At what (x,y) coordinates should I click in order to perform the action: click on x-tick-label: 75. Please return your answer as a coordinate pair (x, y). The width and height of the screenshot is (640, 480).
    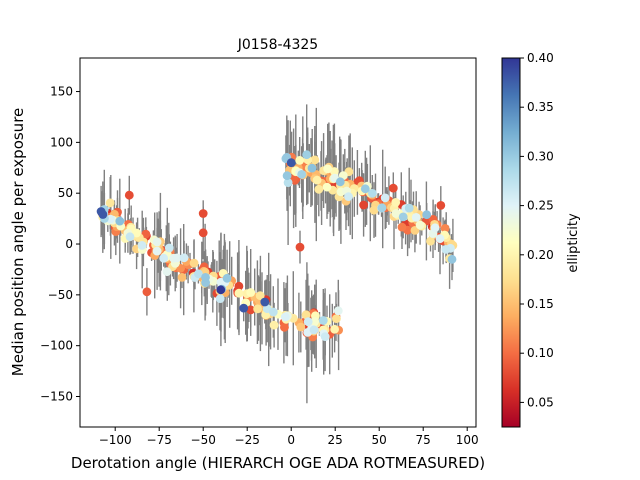
    Looking at the image, I should click on (423, 440).